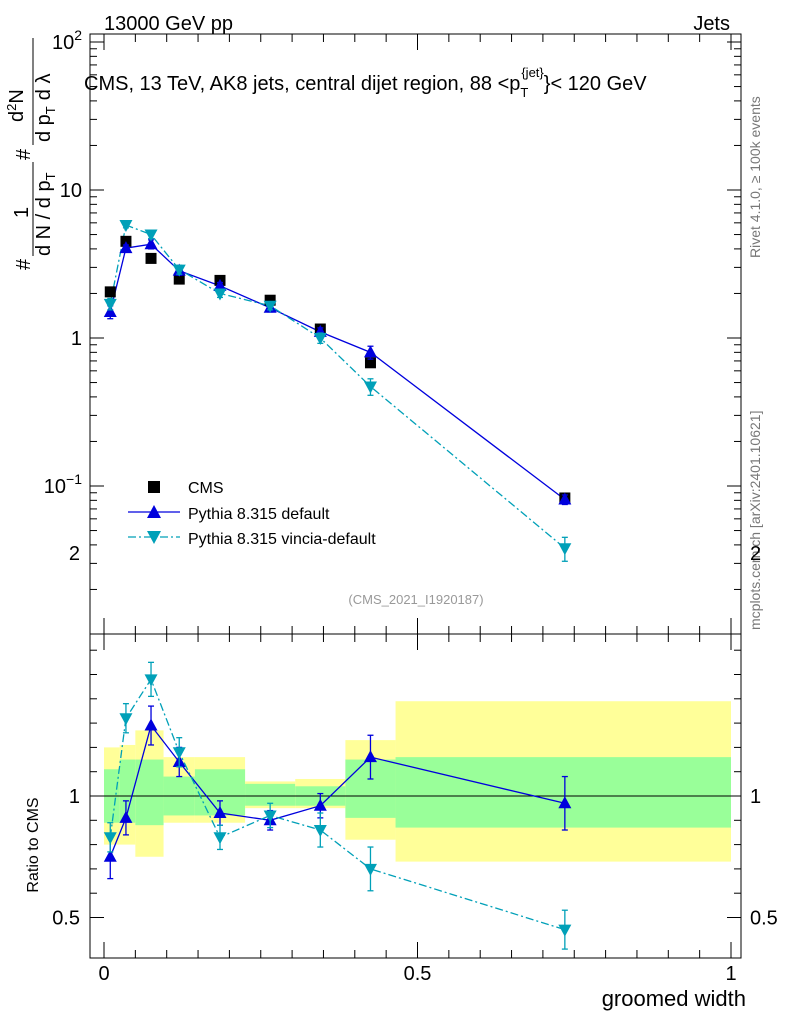  What do you see at coordinates (16, 105) in the screenshot?
I see `ylabel-d2n: d2N` at bounding box center [16, 105].